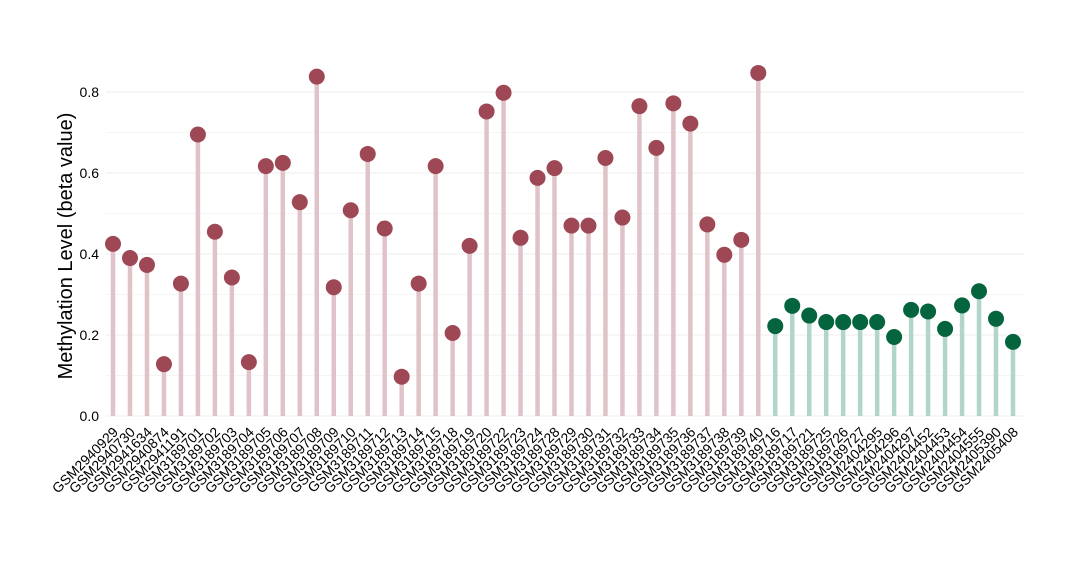 This screenshot has height=580, width=1080. I want to click on y-tick-label: 0.4, so click(90, 254).